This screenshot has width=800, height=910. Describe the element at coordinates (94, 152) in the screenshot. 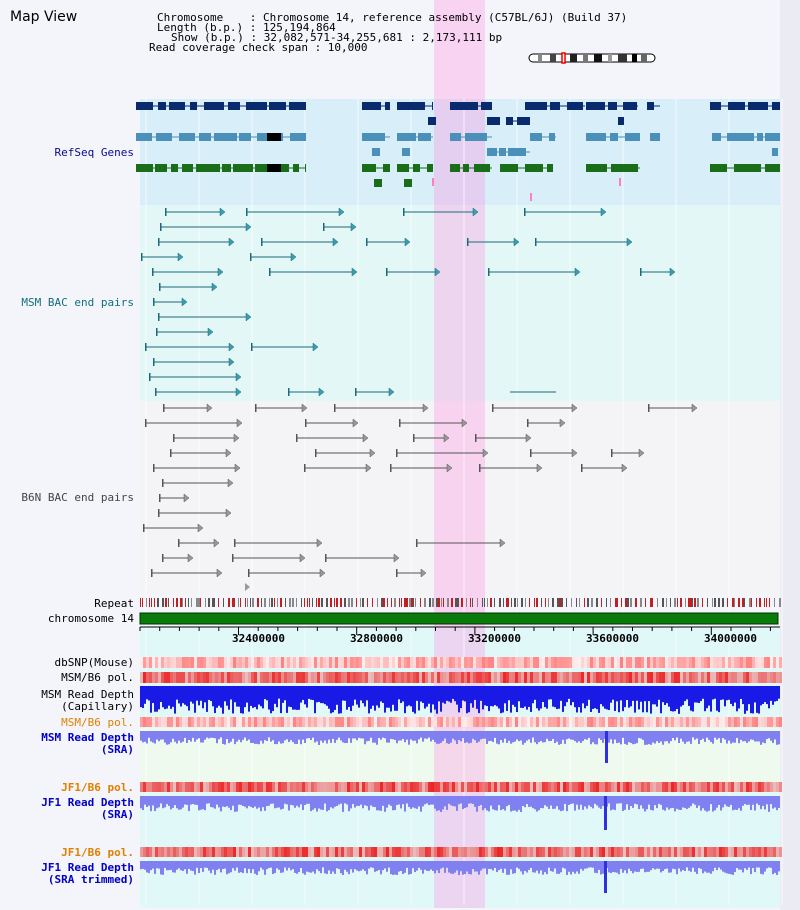

I see `track-label-refseq: RefSeq Genes` at that location.